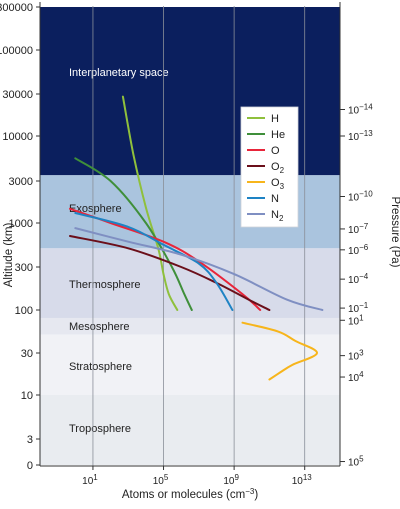 Image resolution: width=400 pixels, height=509 pixels. Describe the element at coordinates (30, 466) in the screenshot. I see `y-tick-label: 0` at that location.